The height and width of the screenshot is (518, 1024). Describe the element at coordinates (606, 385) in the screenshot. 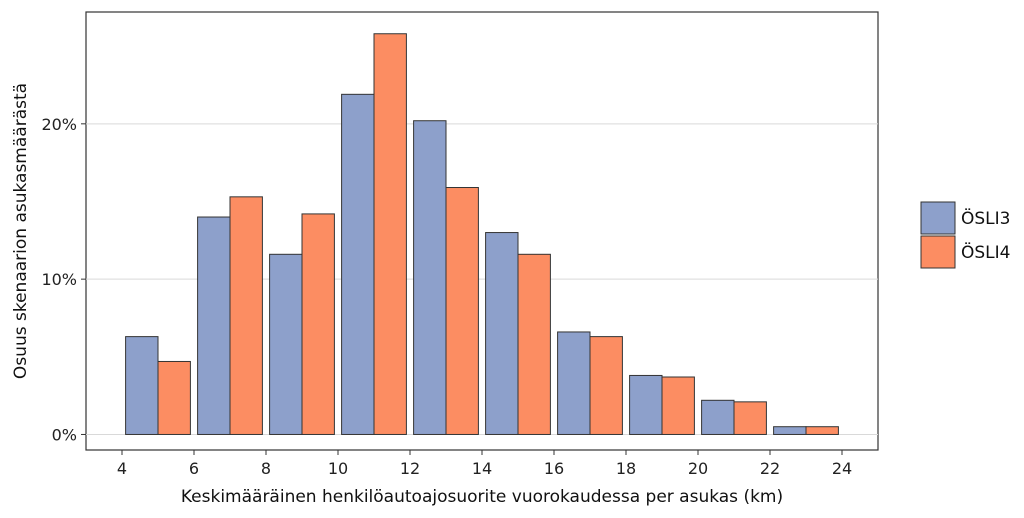

I see `bar--sli4-bin-16-18` at that location.